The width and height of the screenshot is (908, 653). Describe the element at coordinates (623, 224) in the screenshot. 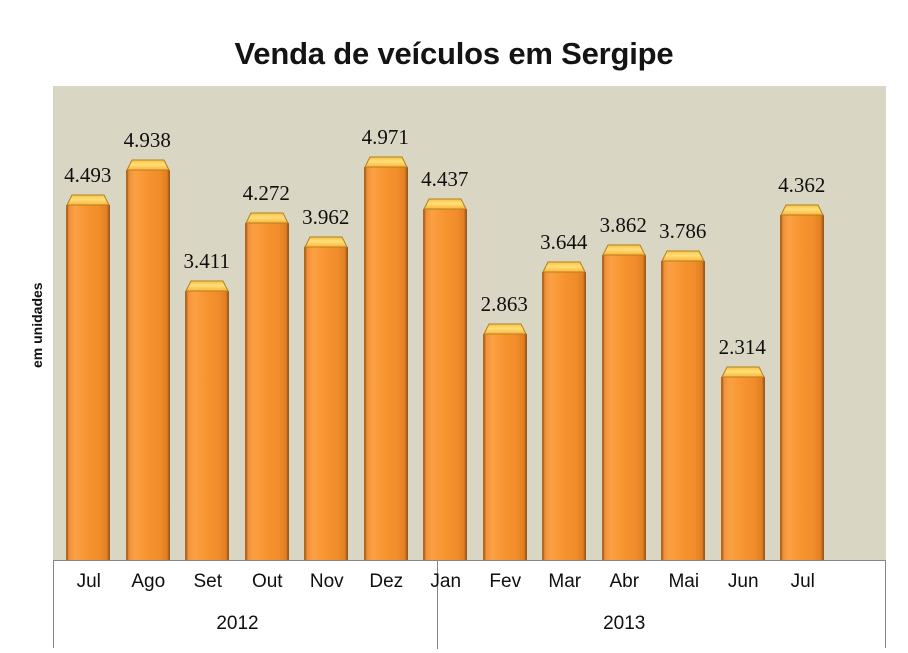

I see `data-label-abr-9: 3.862` at that location.